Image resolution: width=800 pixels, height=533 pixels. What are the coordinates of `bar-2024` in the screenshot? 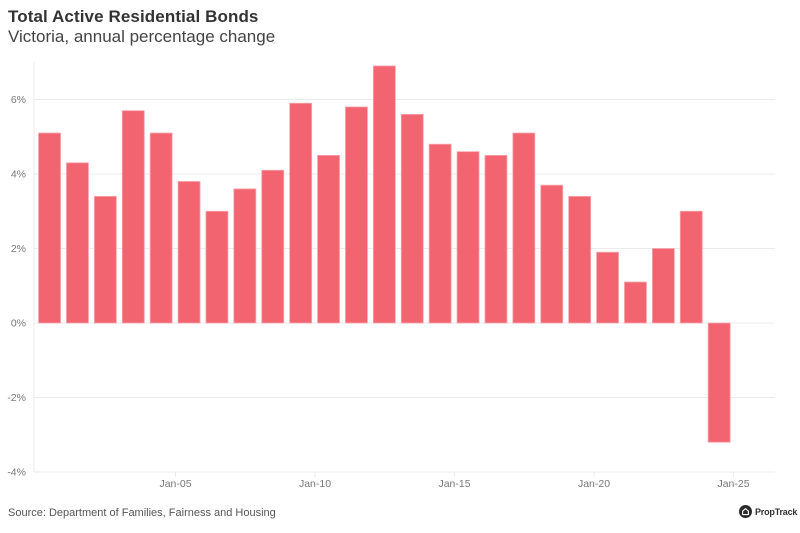 It's located at (719, 382).